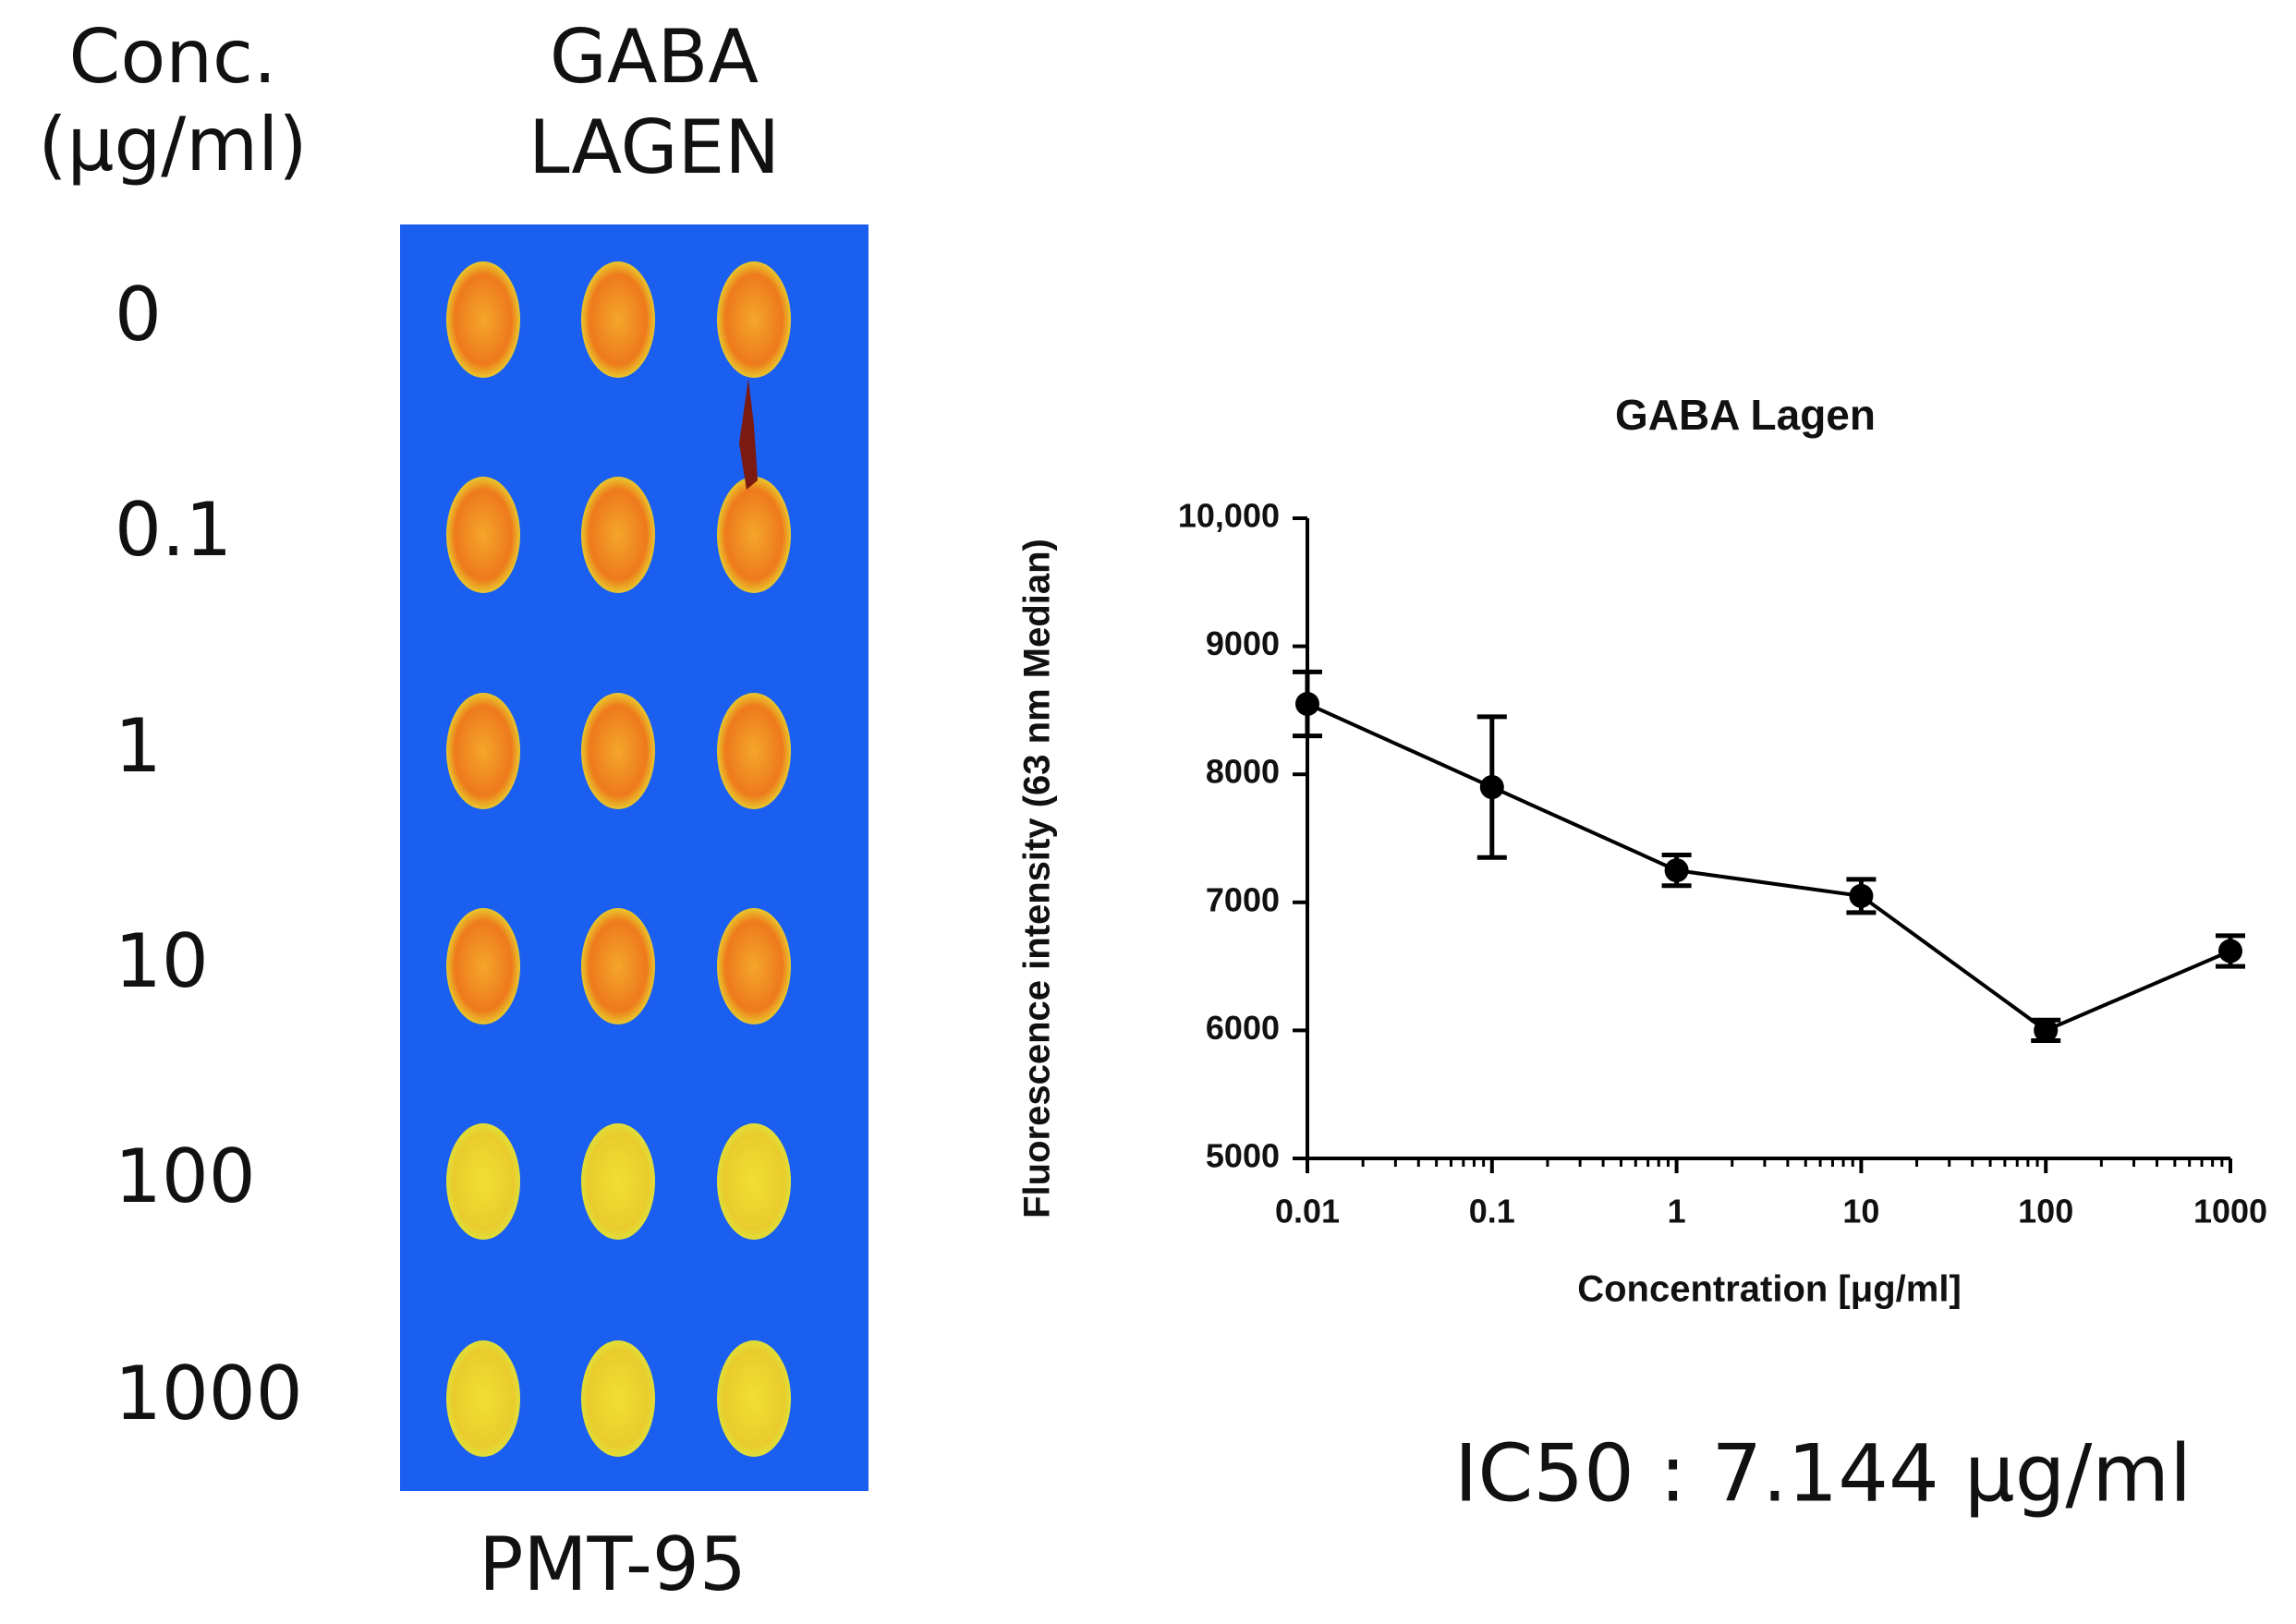 Image resolution: width=2296 pixels, height=1624 pixels. I want to click on y-tick-label: 6000, so click(1243, 1028).